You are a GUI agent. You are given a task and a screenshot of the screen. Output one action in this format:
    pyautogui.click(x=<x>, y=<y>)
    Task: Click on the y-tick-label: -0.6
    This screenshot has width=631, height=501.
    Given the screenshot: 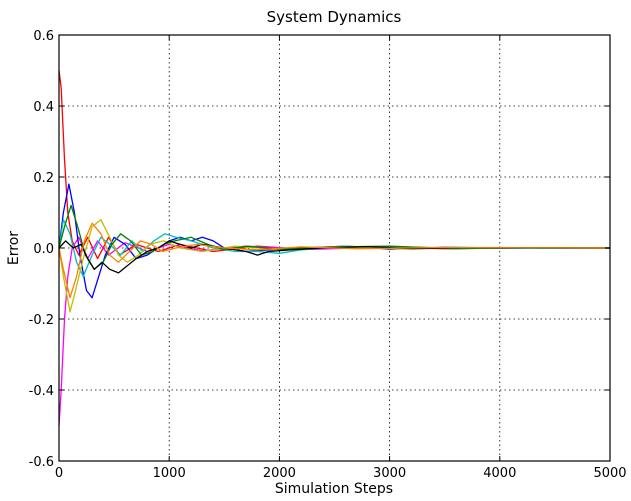 What is the action you would take?
    pyautogui.click(x=41, y=462)
    